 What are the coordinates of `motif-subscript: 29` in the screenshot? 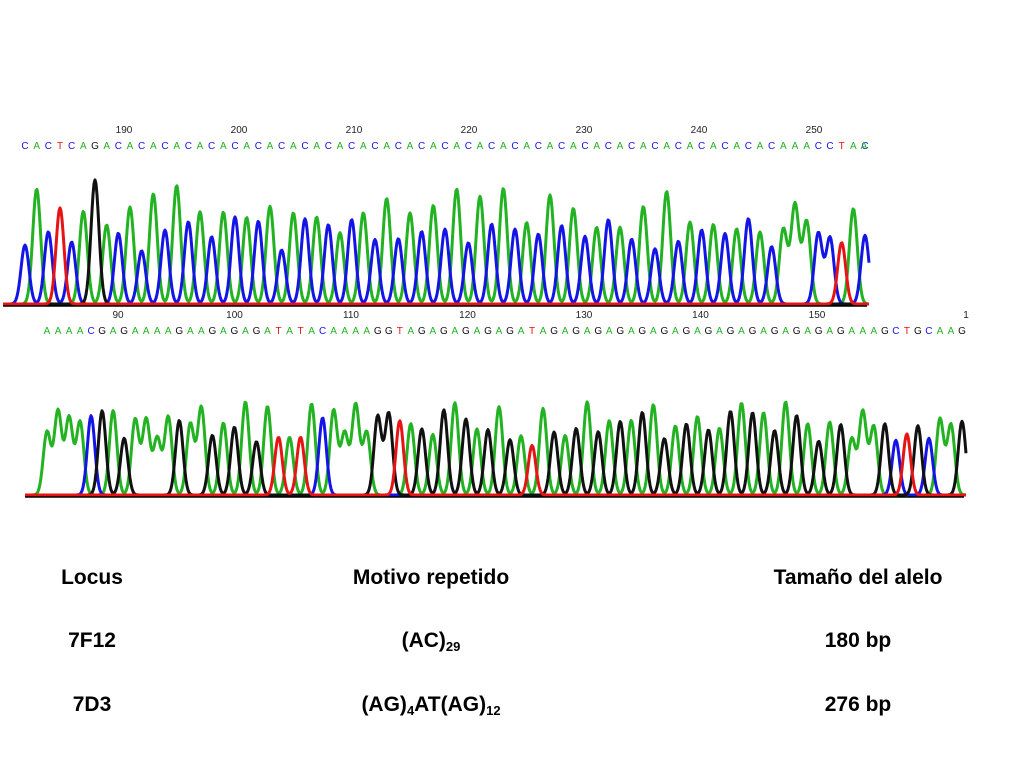 It's located at (453, 646).